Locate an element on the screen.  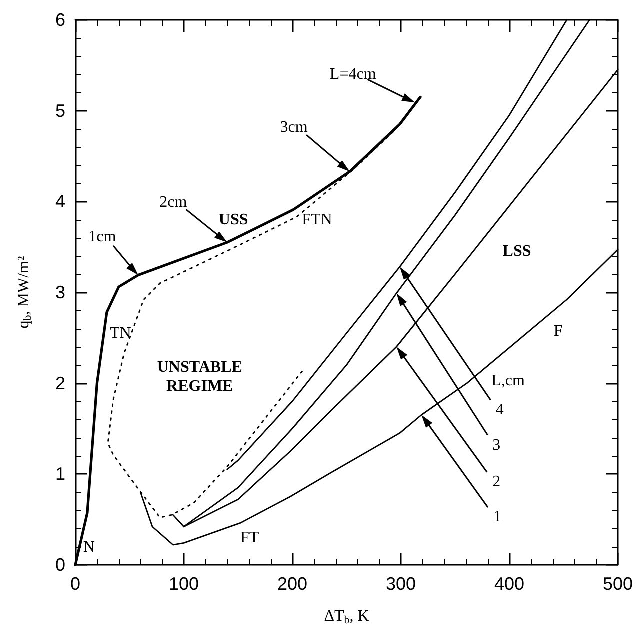
annotation: 3cm is located at coordinates (294, 127).